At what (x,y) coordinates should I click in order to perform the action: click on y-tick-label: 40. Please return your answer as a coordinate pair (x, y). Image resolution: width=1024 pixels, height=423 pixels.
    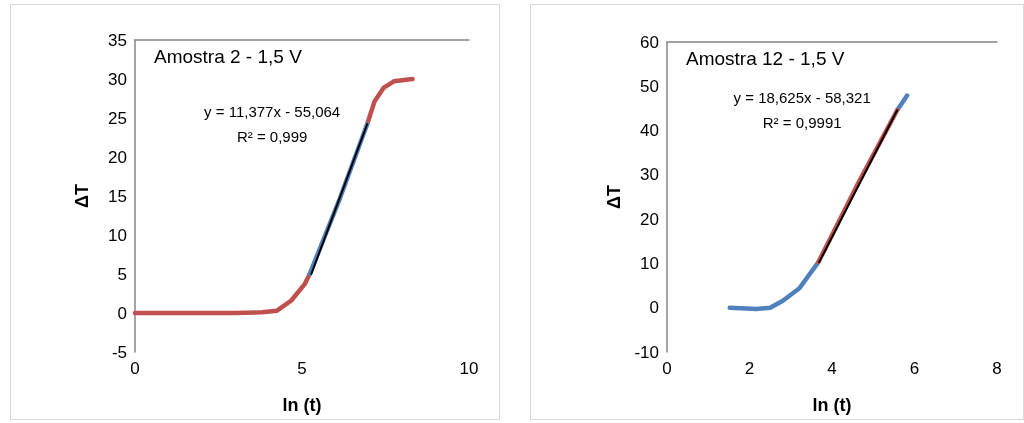
    Looking at the image, I should click on (649, 131).